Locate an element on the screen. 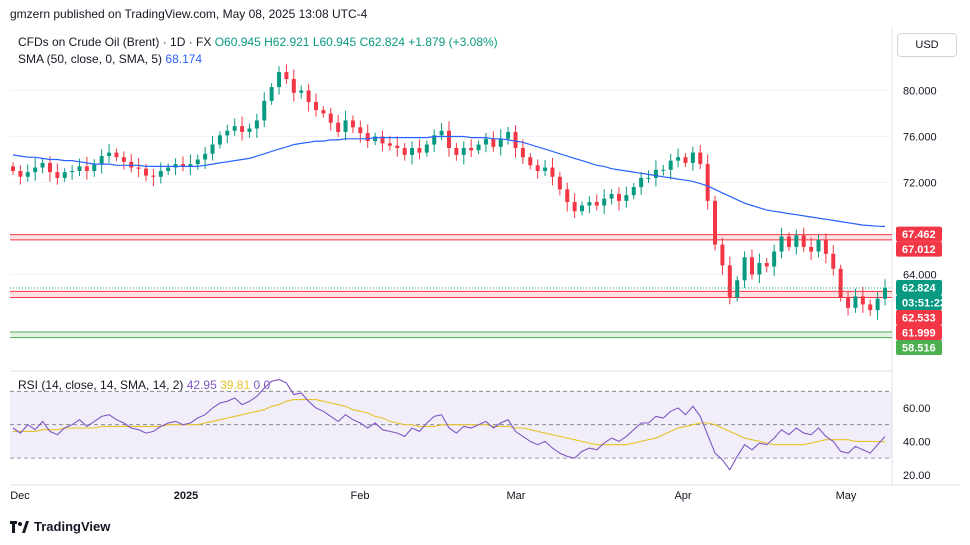 This screenshot has width=970, height=545. price-label: 58.516 is located at coordinates (919, 349).